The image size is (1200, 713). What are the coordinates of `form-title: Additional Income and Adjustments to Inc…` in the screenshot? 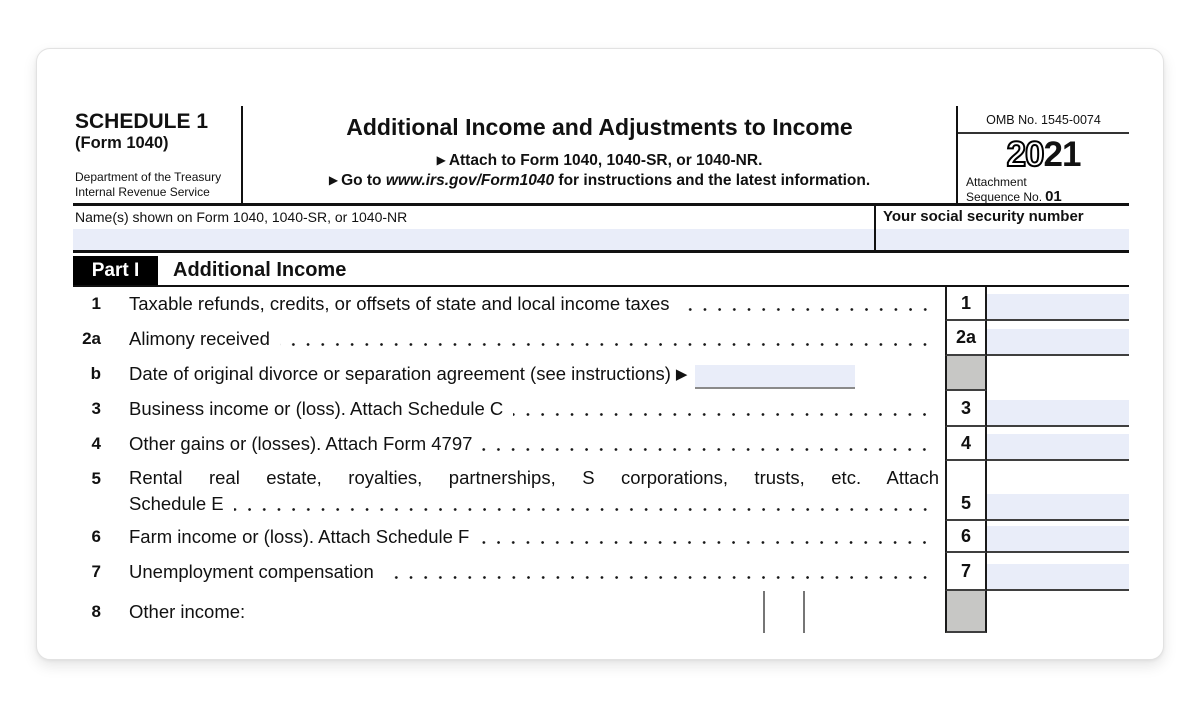 It's located at (599, 127).